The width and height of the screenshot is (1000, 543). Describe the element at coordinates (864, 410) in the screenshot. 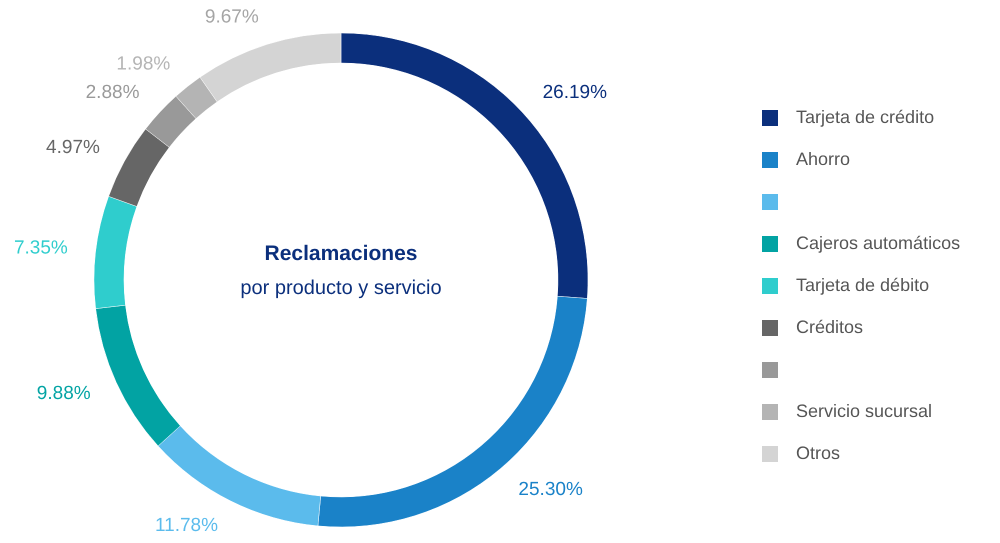

I see `legend-label: Servicio sucursal` at that location.